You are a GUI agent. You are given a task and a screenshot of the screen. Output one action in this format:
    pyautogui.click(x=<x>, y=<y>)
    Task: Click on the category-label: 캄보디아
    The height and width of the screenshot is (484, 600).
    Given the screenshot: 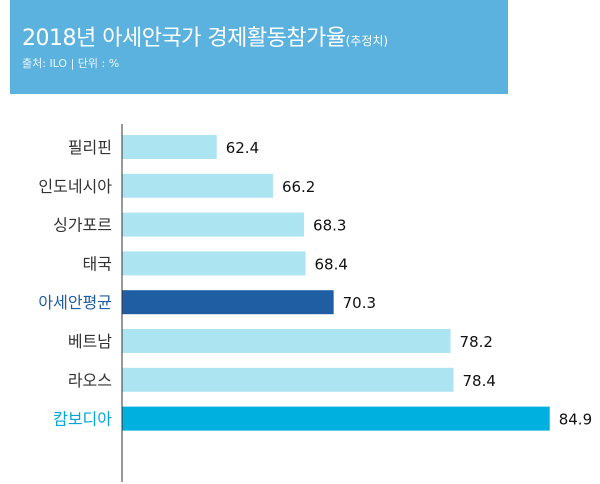 What is the action you would take?
    pyautogui.click(x=82, y=419)
    